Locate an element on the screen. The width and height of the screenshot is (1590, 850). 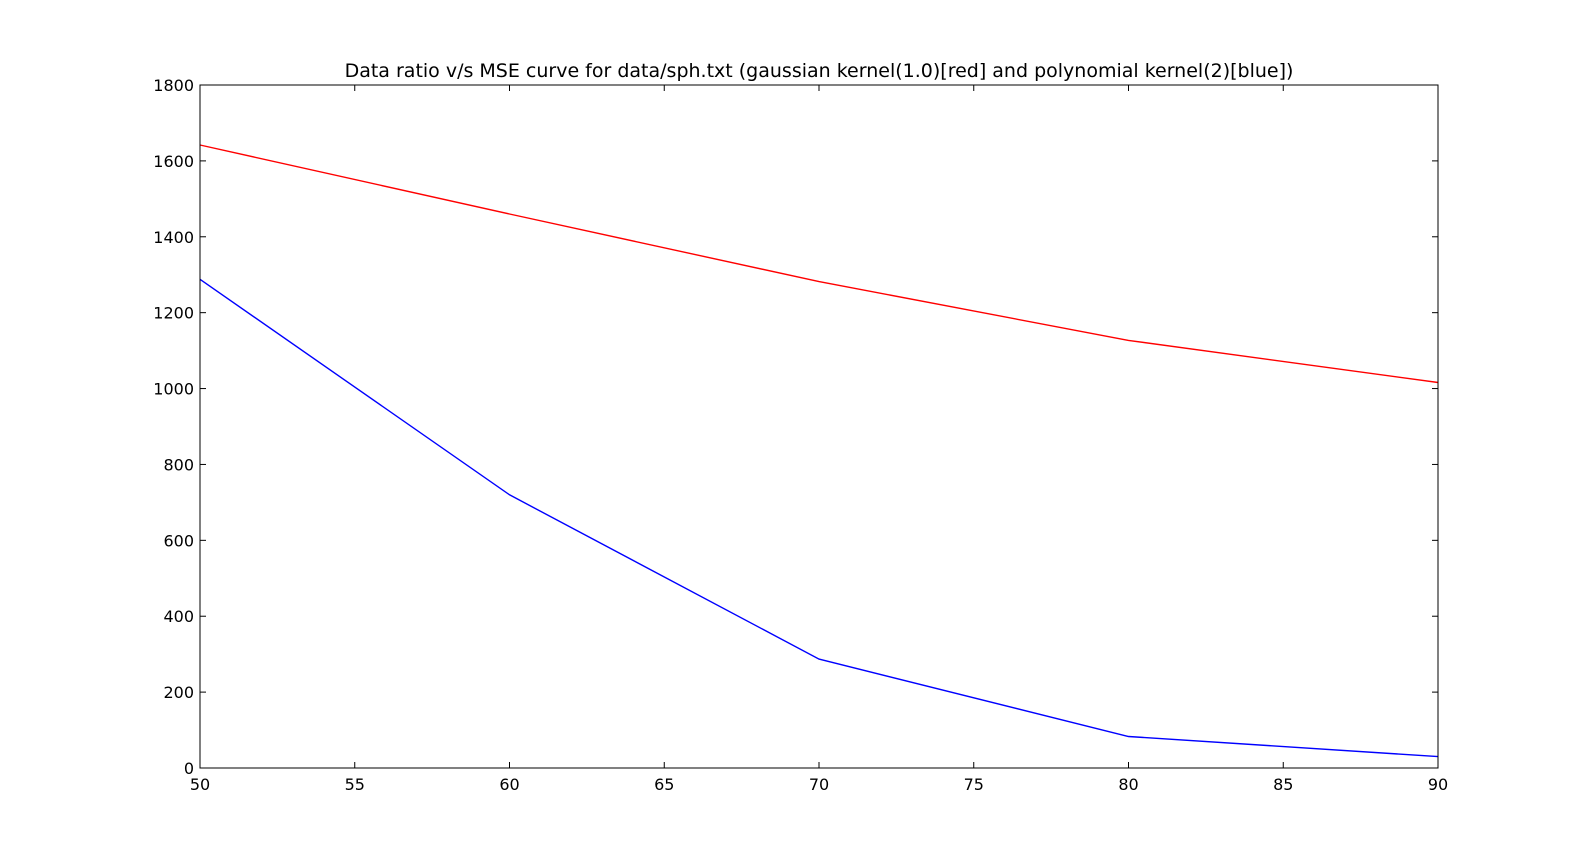
y-tick-label: 1000 is located at coordinates (173, 389).